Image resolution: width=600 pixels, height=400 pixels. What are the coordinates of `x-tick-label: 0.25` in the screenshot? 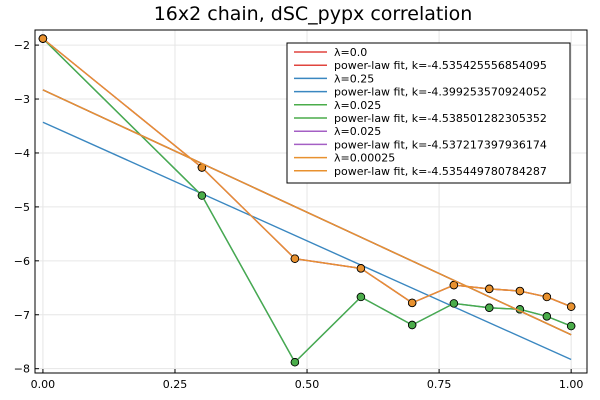 It's located at (175, 384).